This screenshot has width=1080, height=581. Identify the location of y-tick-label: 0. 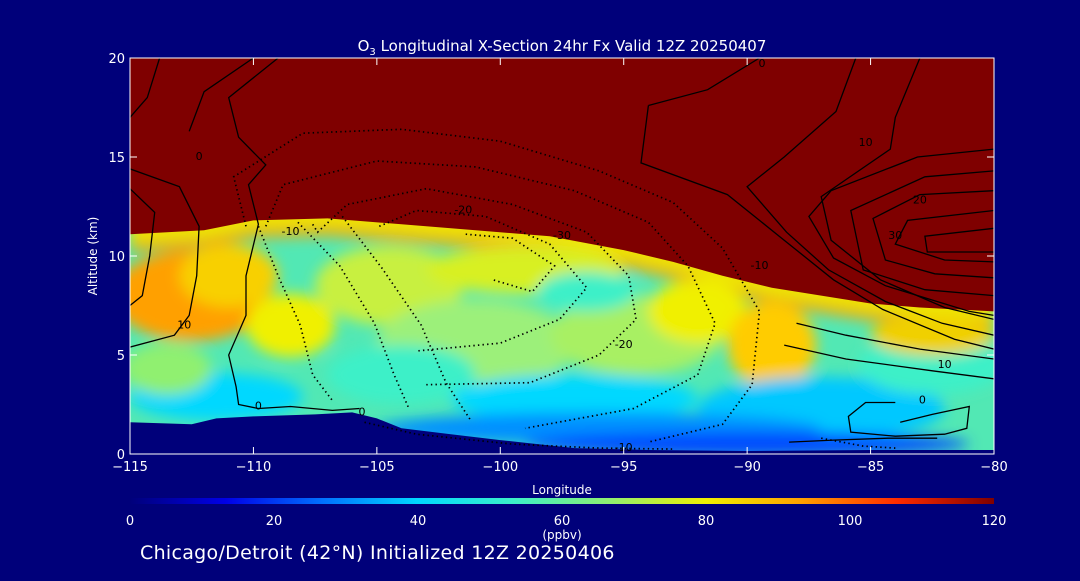
(121, 455).